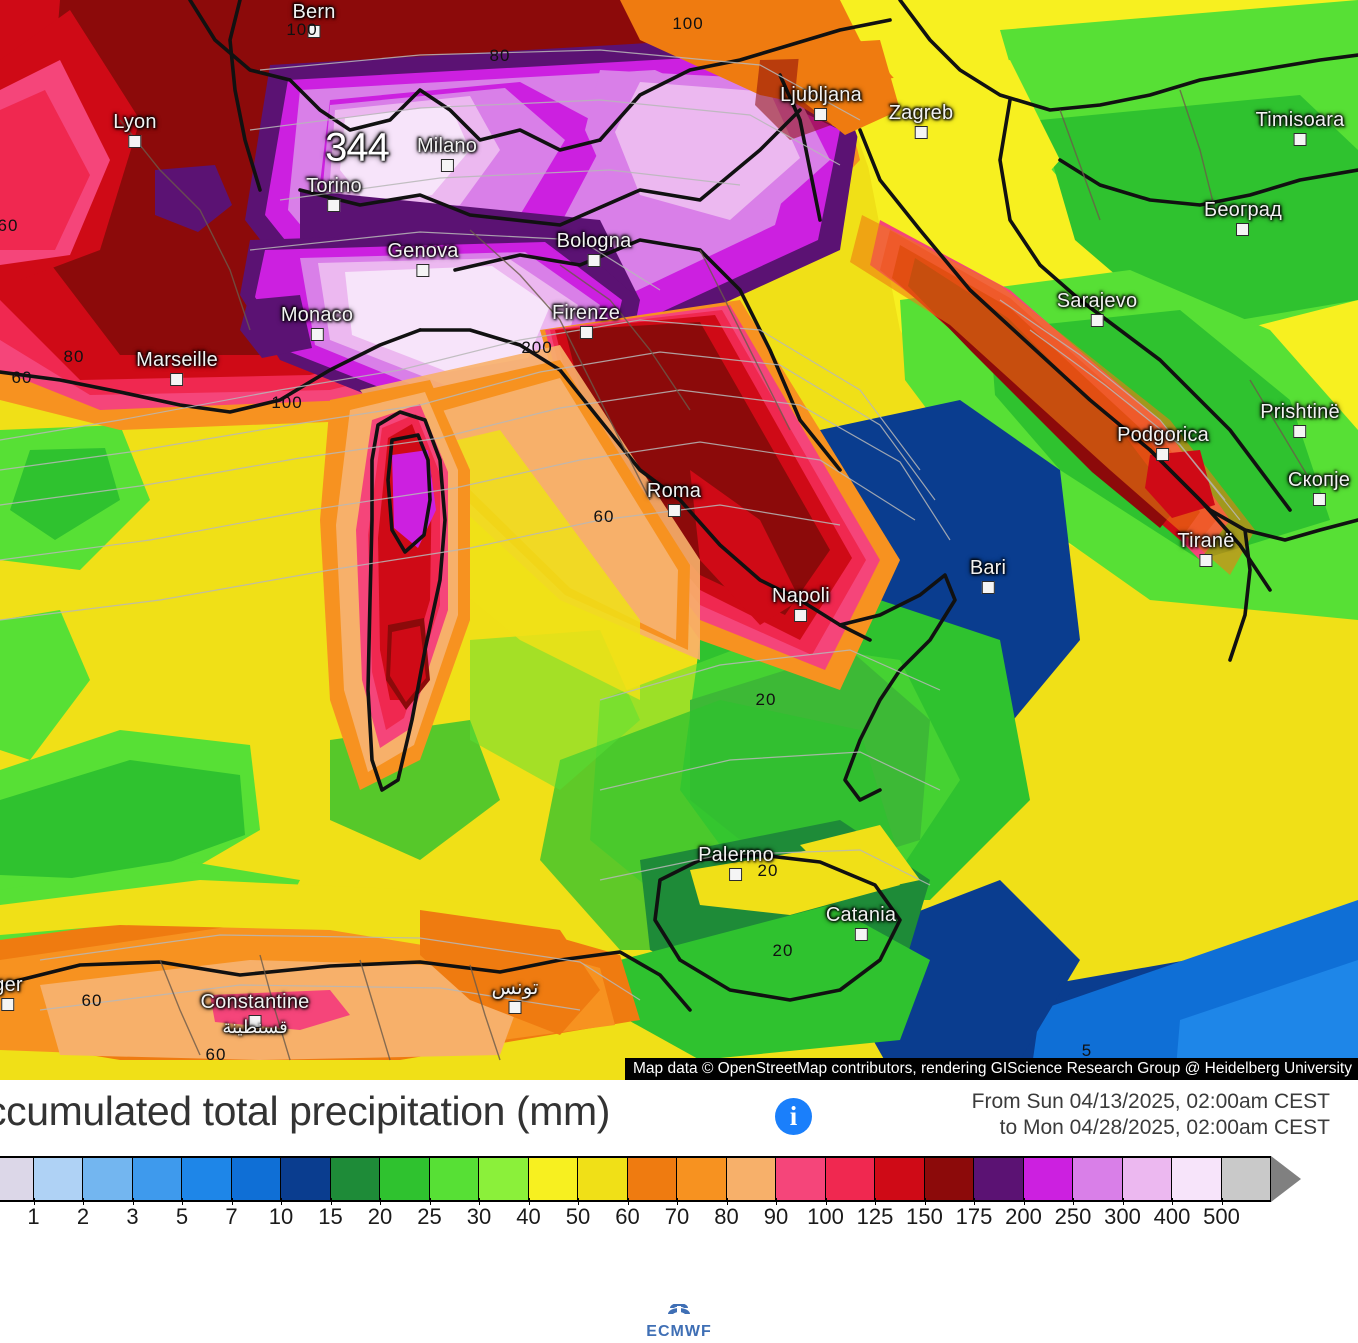 The image size is (1358, 1343). I want to click on colorbar-tick-label: 15, so click(330, 1216).